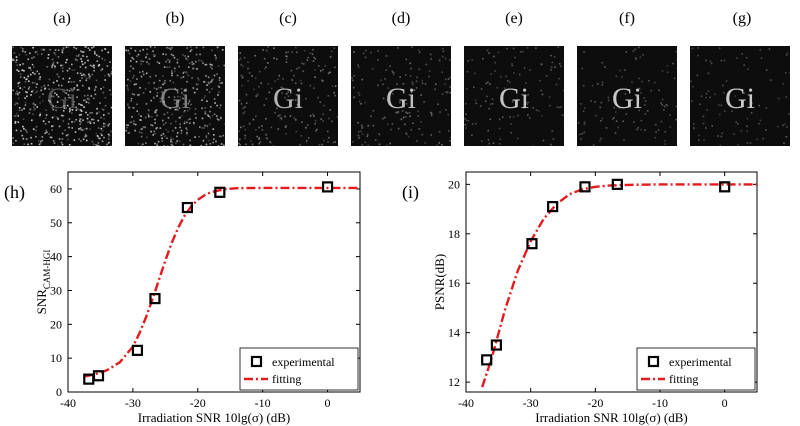  What do you see at coordinates (454, 382) in the screenshot?
I see `y-tick-label: 12` at bounding box center [454, 382].